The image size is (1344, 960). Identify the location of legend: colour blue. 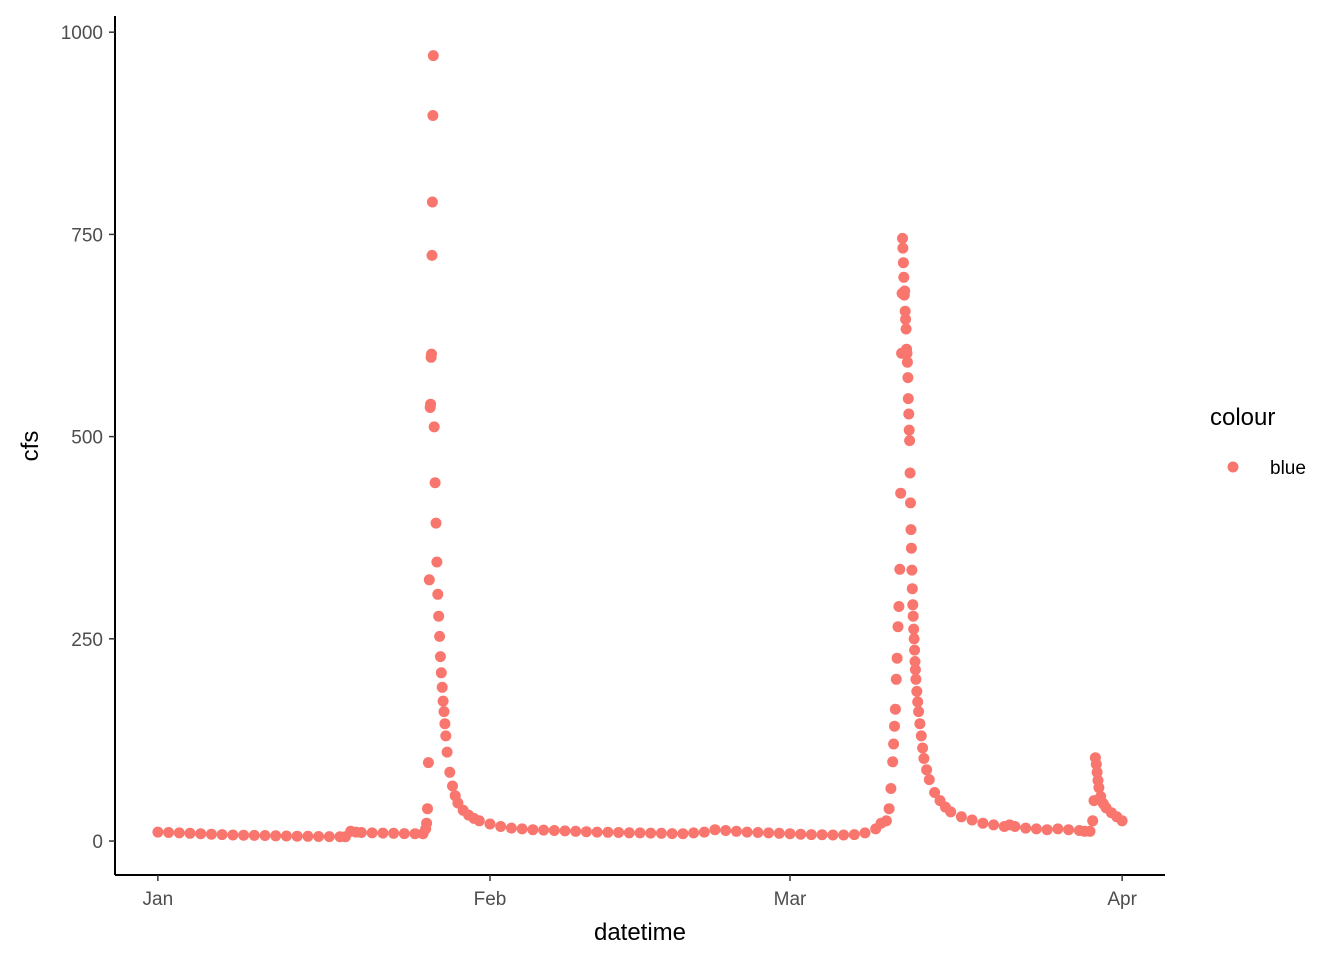
(1258, 441).